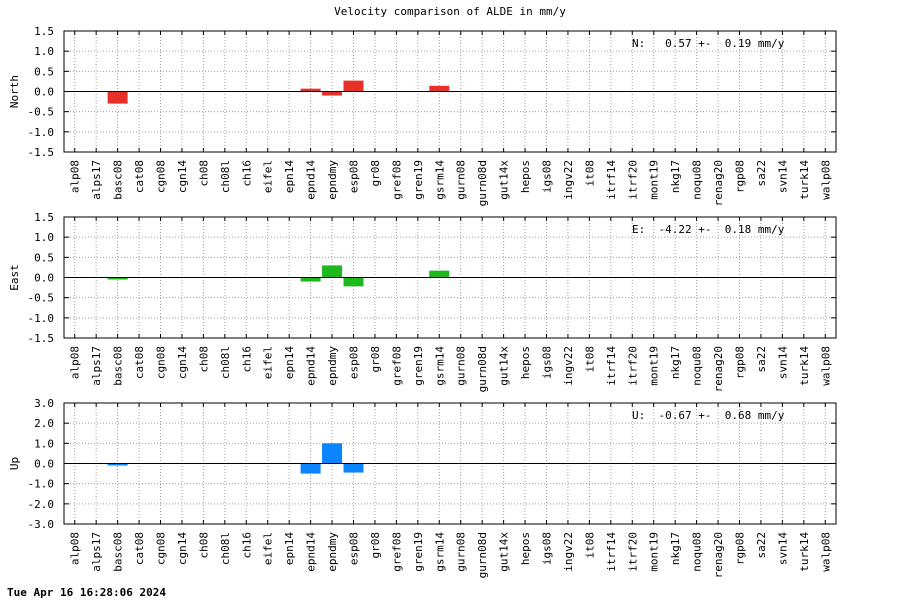 This screenshot has width=900, height=600. I want to click on y-axis-label: East, so click(14, 277).